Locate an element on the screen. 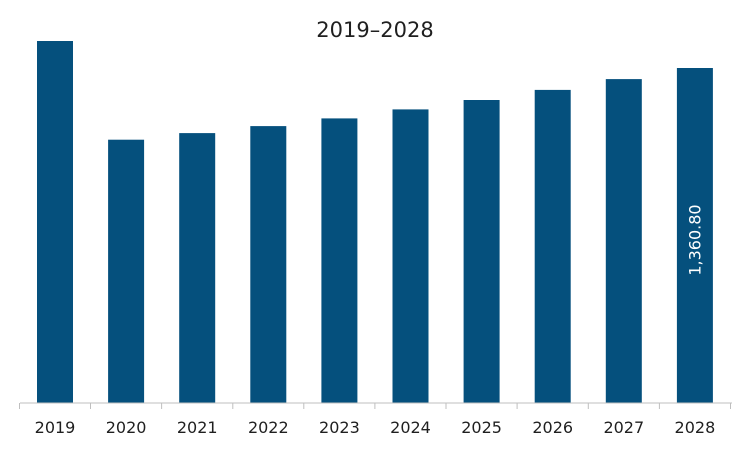 The height and width of the screenshot is (451, 750). bar-2022 is located at coordinates (268, 264).